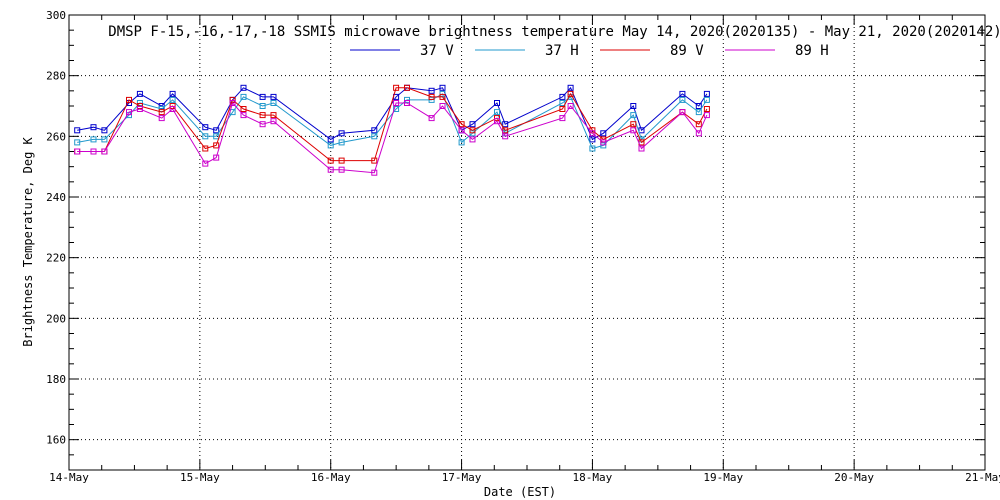 Image resolution: width=1000 pixels, height=500 pixels. I want to click on y-tick-label: 160, so click(56, 440).